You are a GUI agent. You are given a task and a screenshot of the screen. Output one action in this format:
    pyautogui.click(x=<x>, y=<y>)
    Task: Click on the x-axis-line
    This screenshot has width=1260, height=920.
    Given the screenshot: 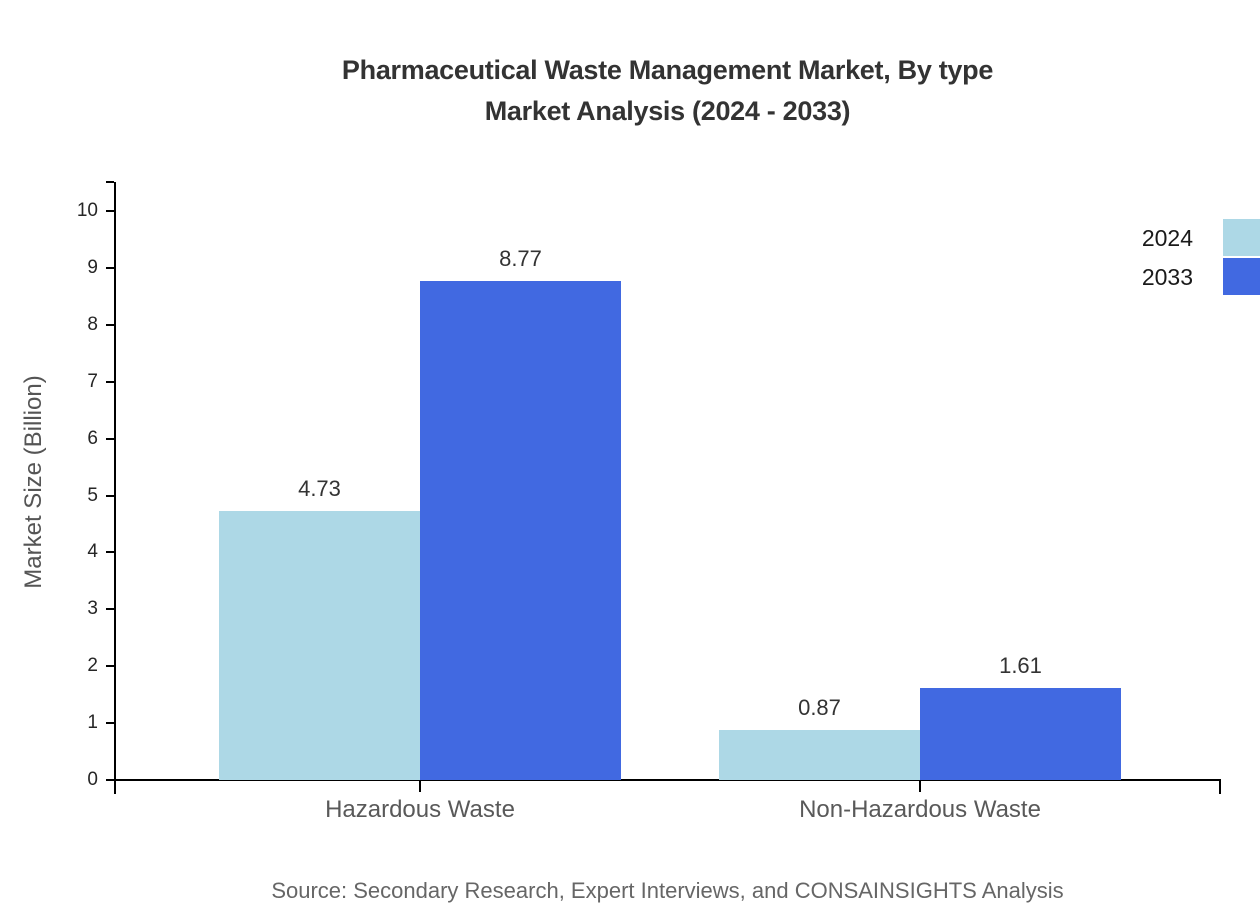 What is the action you would take?
    pyautogui.click(x=667, y=780)
    